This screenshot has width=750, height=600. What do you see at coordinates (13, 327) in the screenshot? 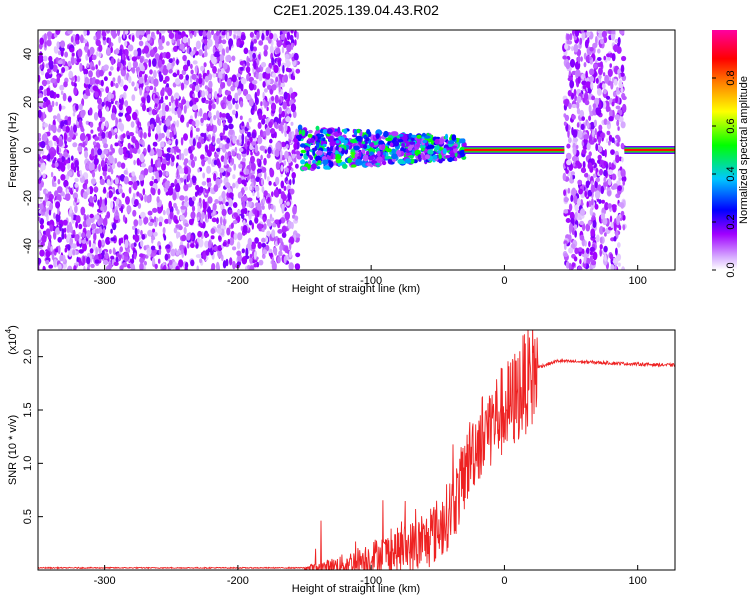
I see `snr-scale-suffix: )` at bounding box center [13, 327].